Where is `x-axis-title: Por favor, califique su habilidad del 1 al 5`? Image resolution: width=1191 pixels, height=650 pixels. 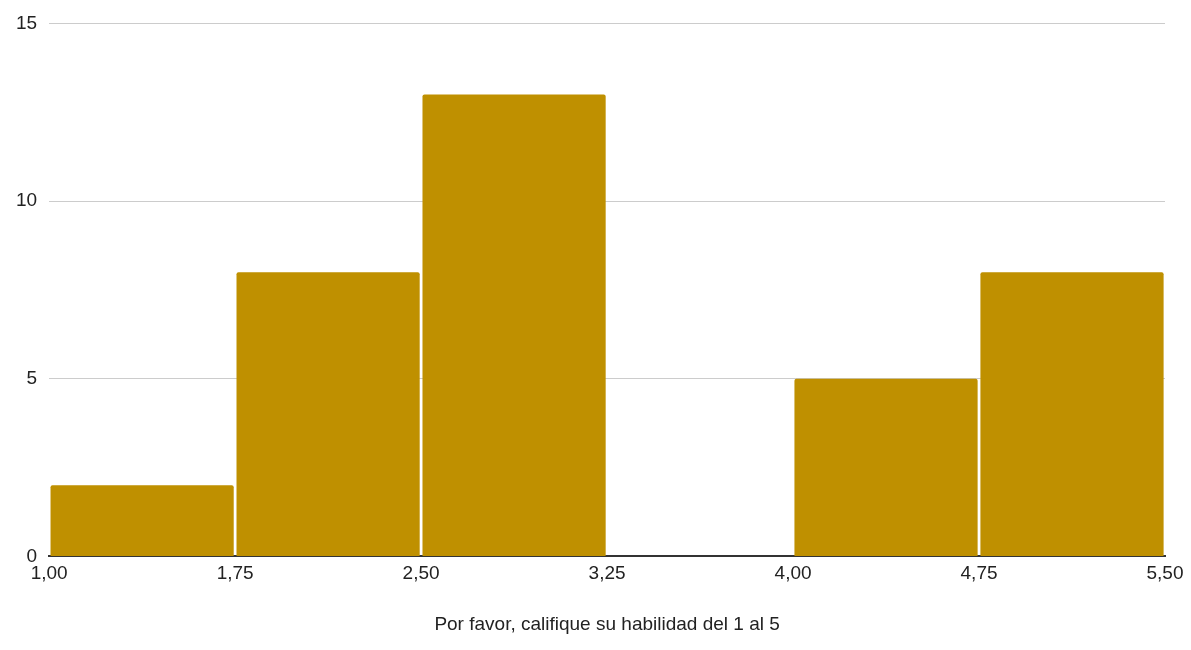 x-axis-title: Por favor, califique su habilidad del 1 al 5 is located at coordinates (607, 623).